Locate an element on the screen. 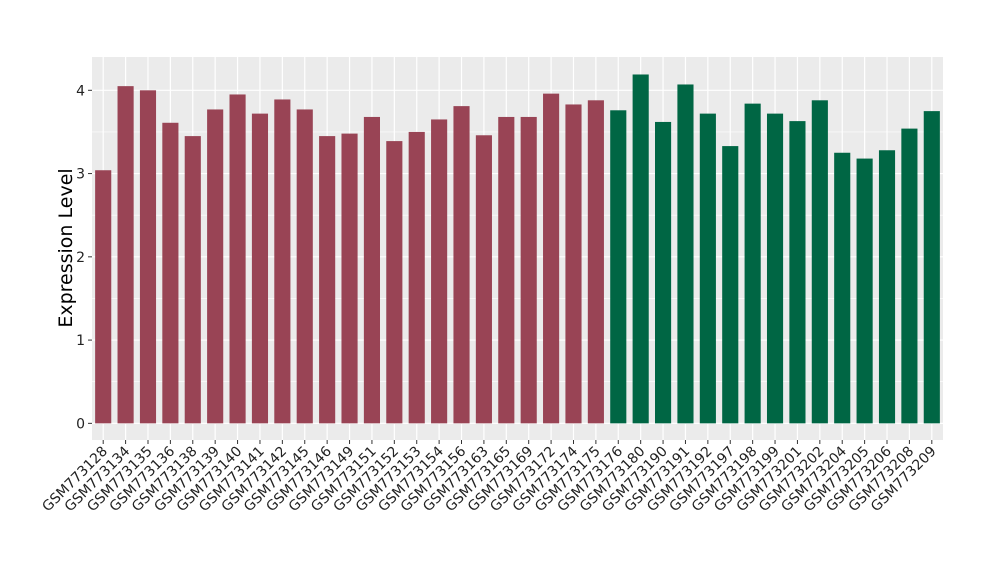 This screenshot has height=580, width=1000. y-axis-title: Expression Level is located at coordinates (66, 247).